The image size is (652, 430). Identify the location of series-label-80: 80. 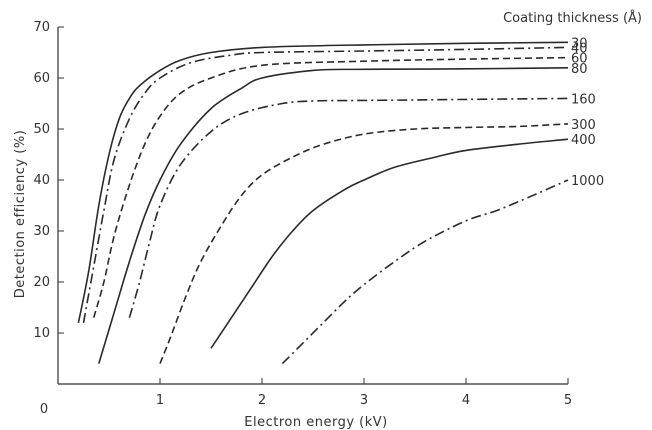
(579, 69).